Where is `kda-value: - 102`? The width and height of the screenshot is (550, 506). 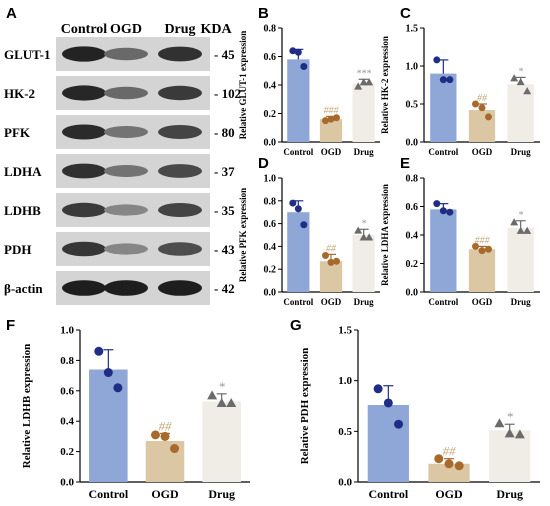 kda-value: - 102 is located at coordinates (227, 93).